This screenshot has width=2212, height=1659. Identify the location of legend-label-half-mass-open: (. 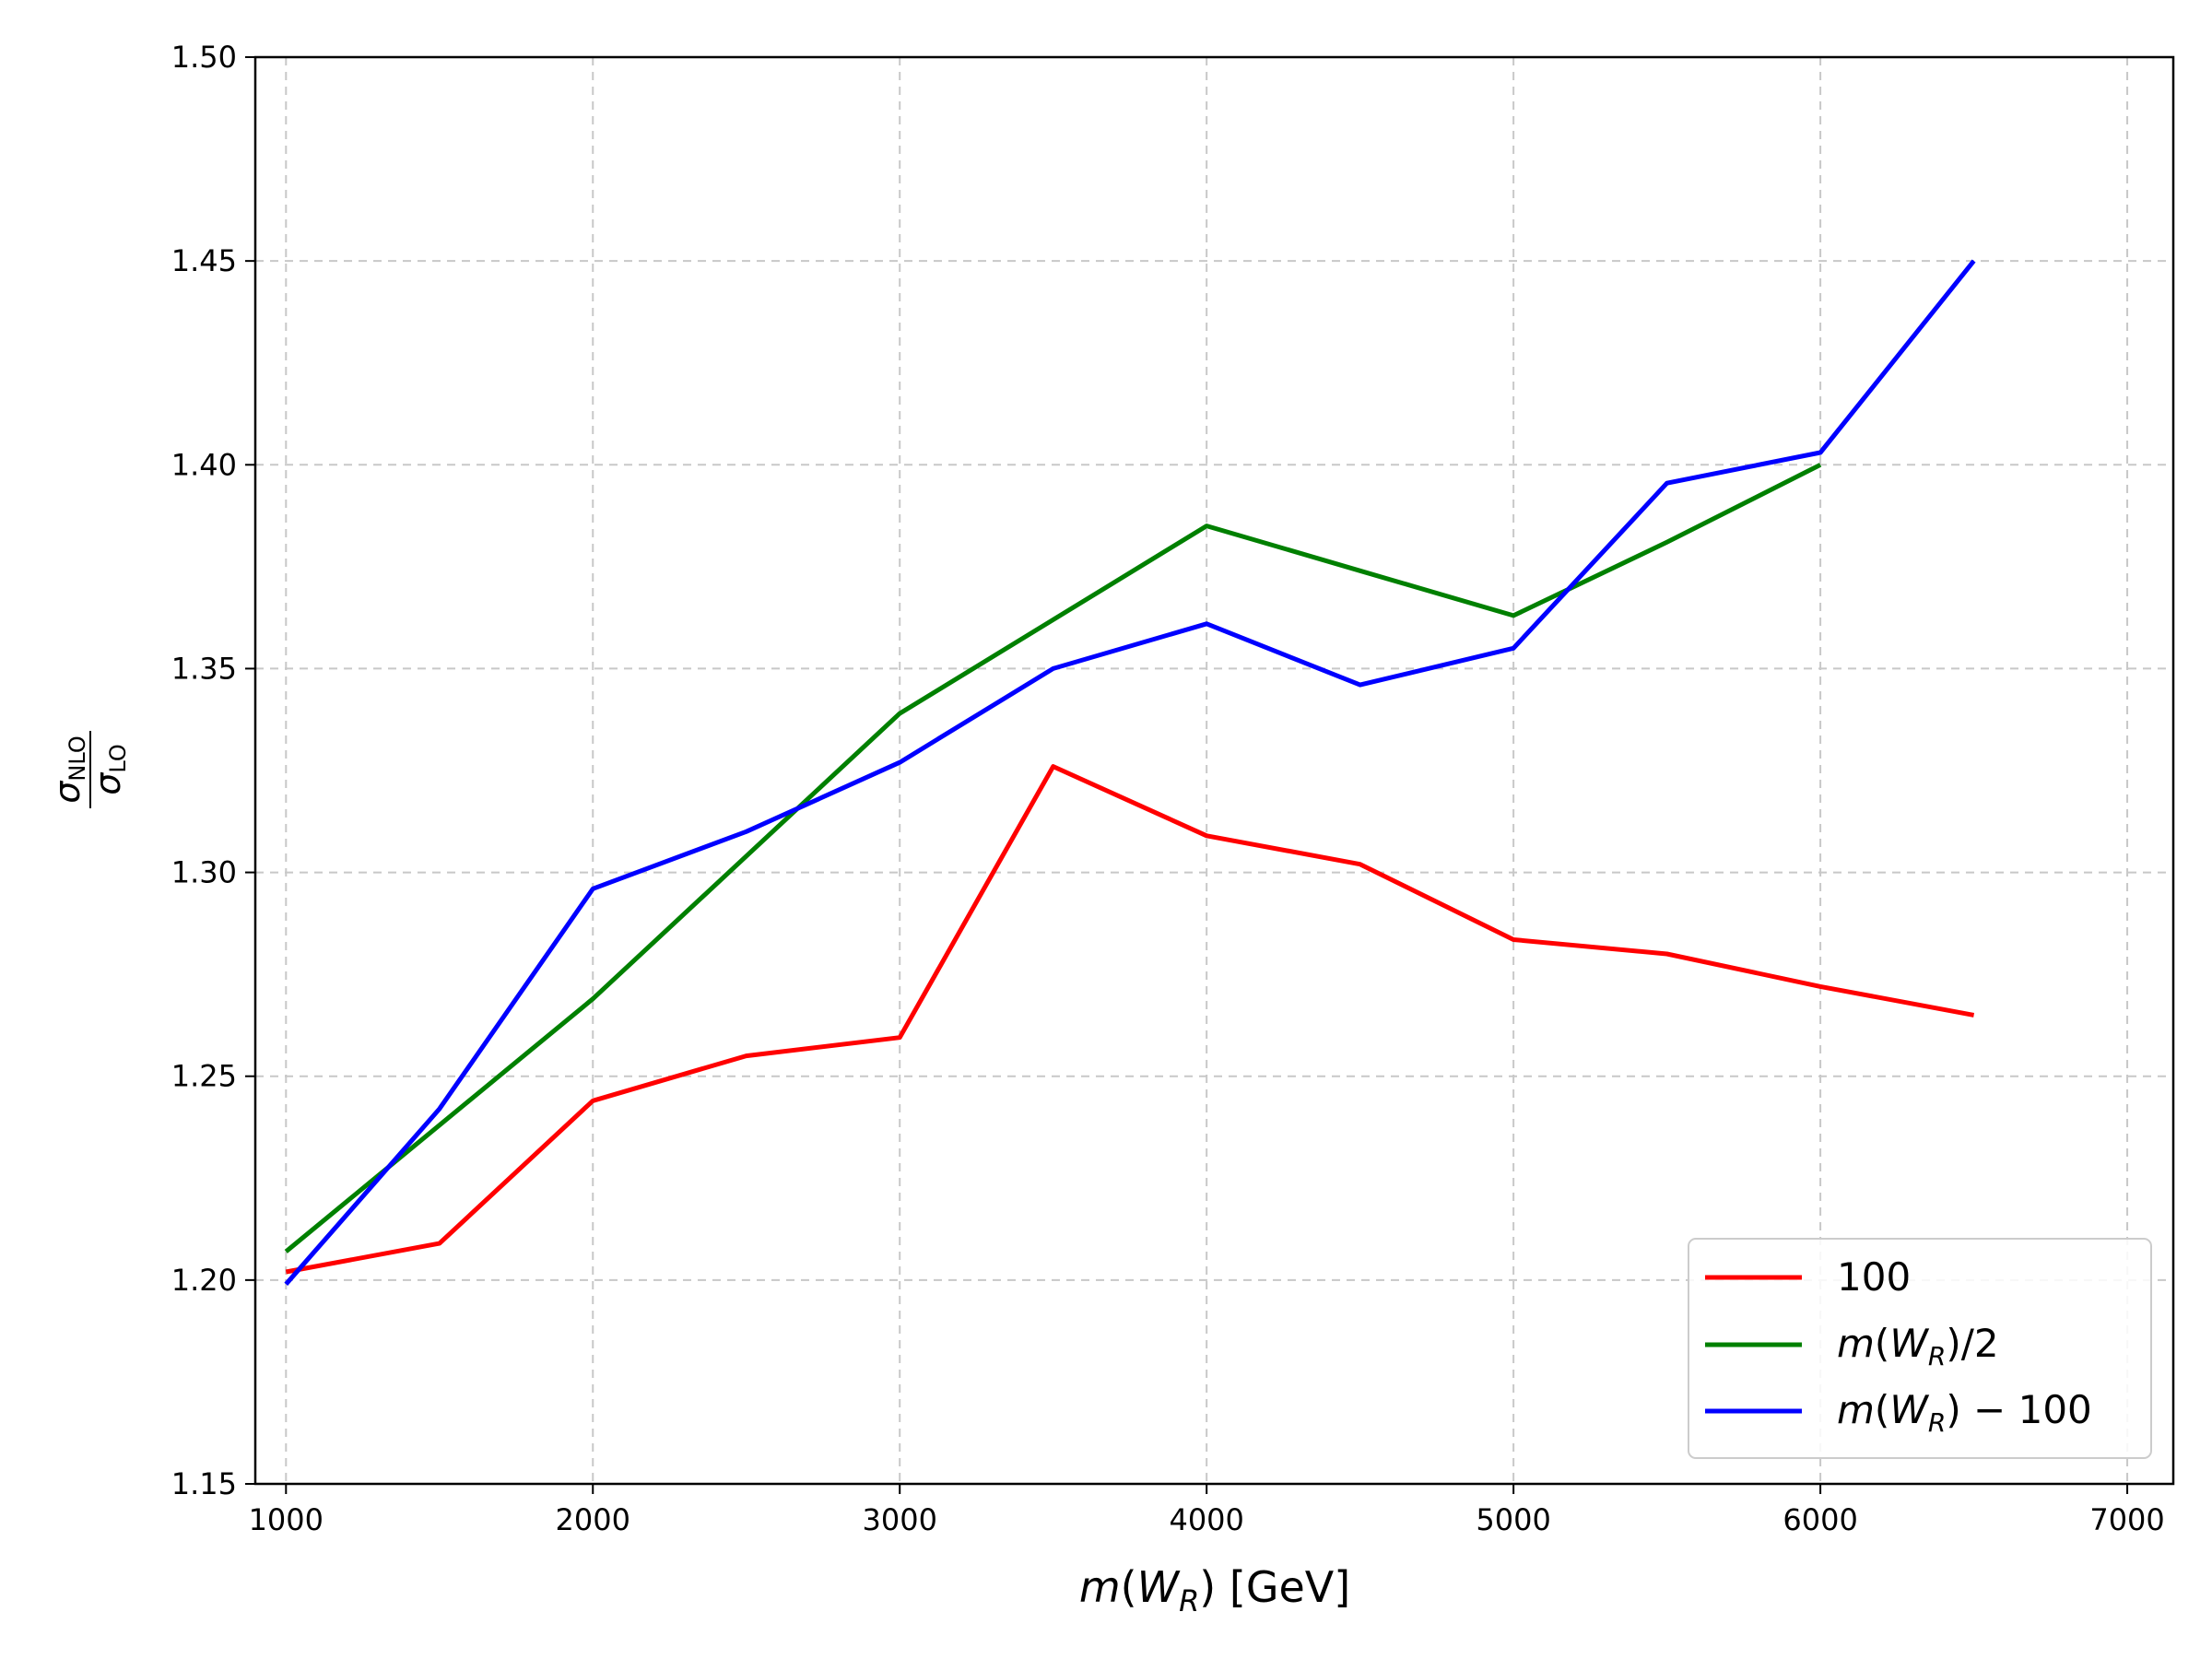
(1882, 1343).